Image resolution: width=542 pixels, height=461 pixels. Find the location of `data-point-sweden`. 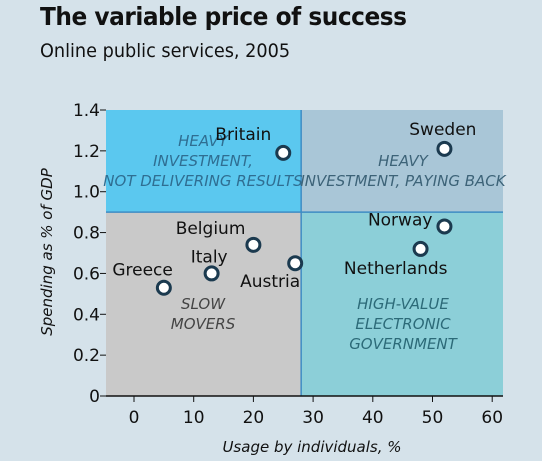

data-point-sweden is located at coordinates (444, 148).